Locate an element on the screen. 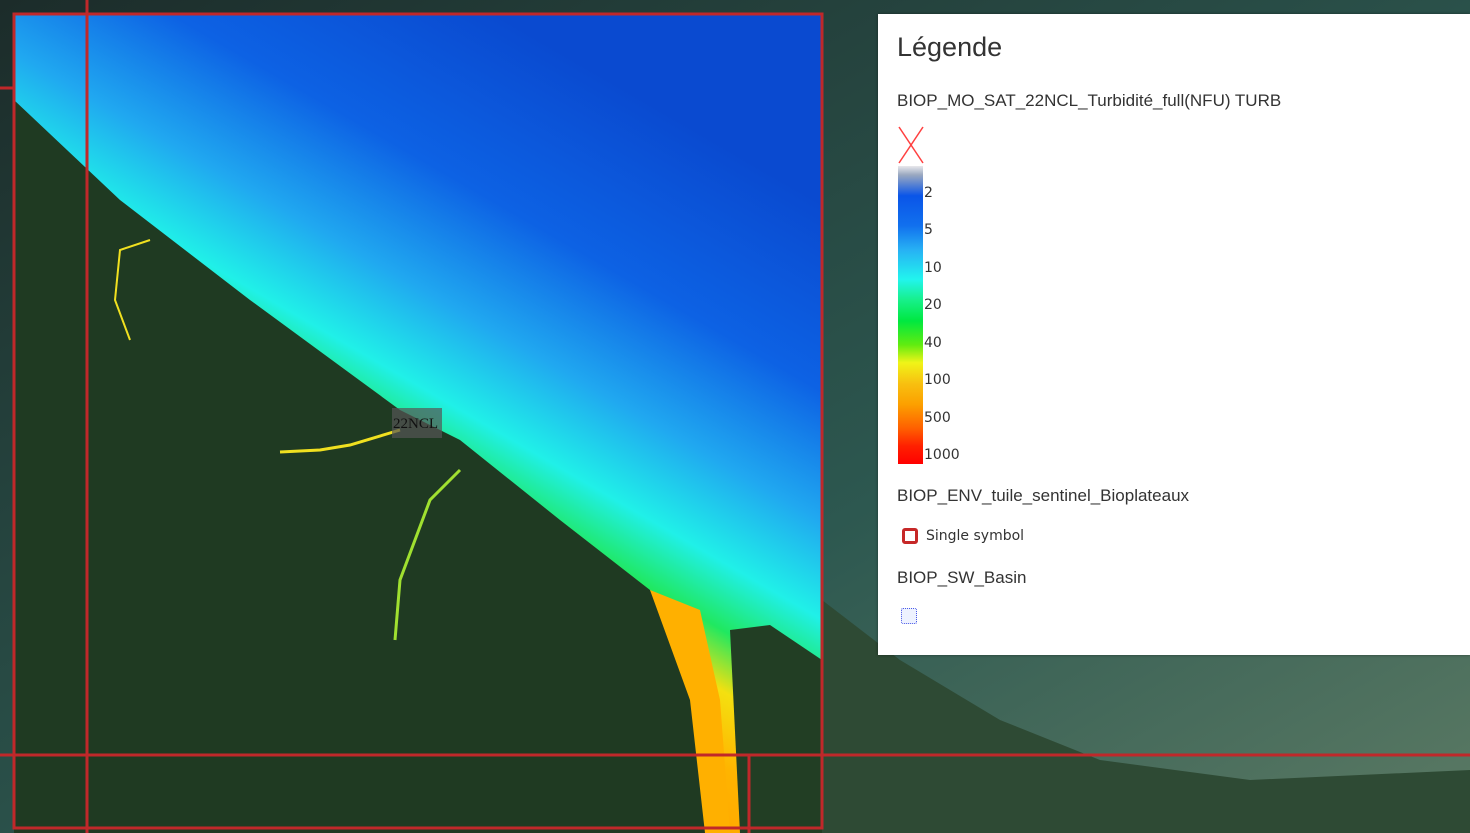 This screenshot has height=833, width=1470. layer-name-bioplateaux: BIOP_ENV_tuile_sentinel_Bioplateaux is located at coordinates (1043, 495).